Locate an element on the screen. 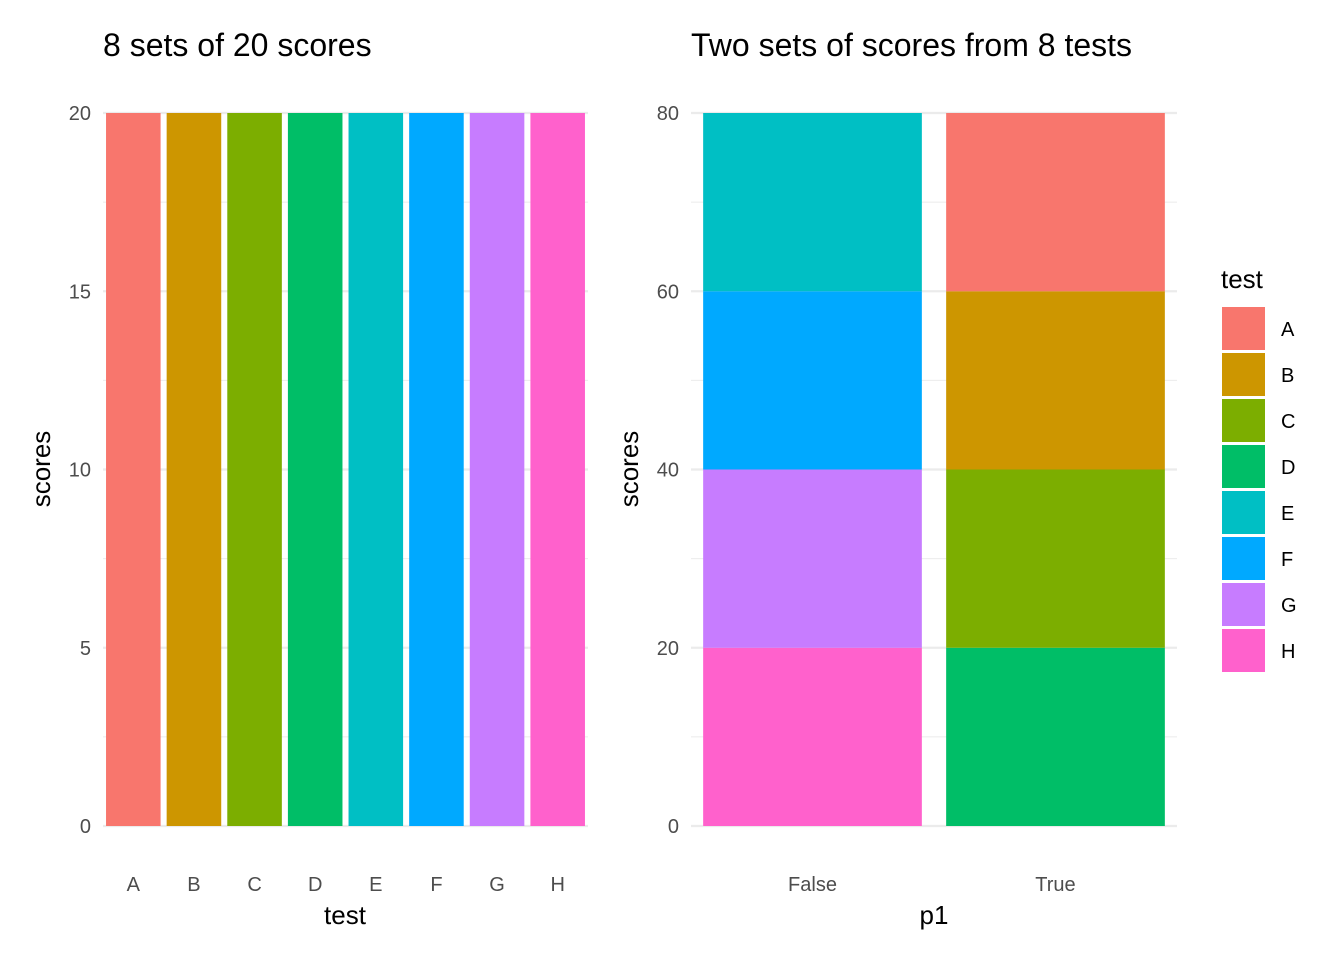  bar-segment-false-e is located at coordinates (812, 202).